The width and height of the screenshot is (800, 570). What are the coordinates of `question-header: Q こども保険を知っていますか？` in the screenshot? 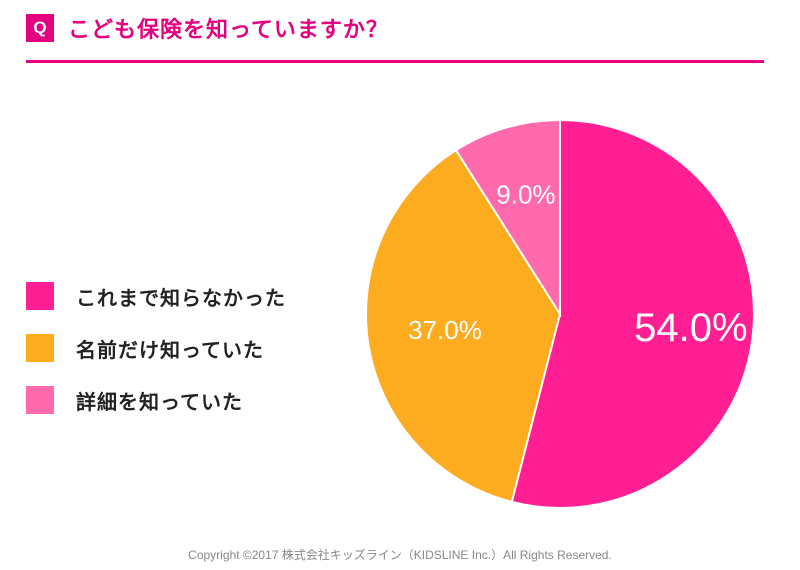 It's located at (207, 28).